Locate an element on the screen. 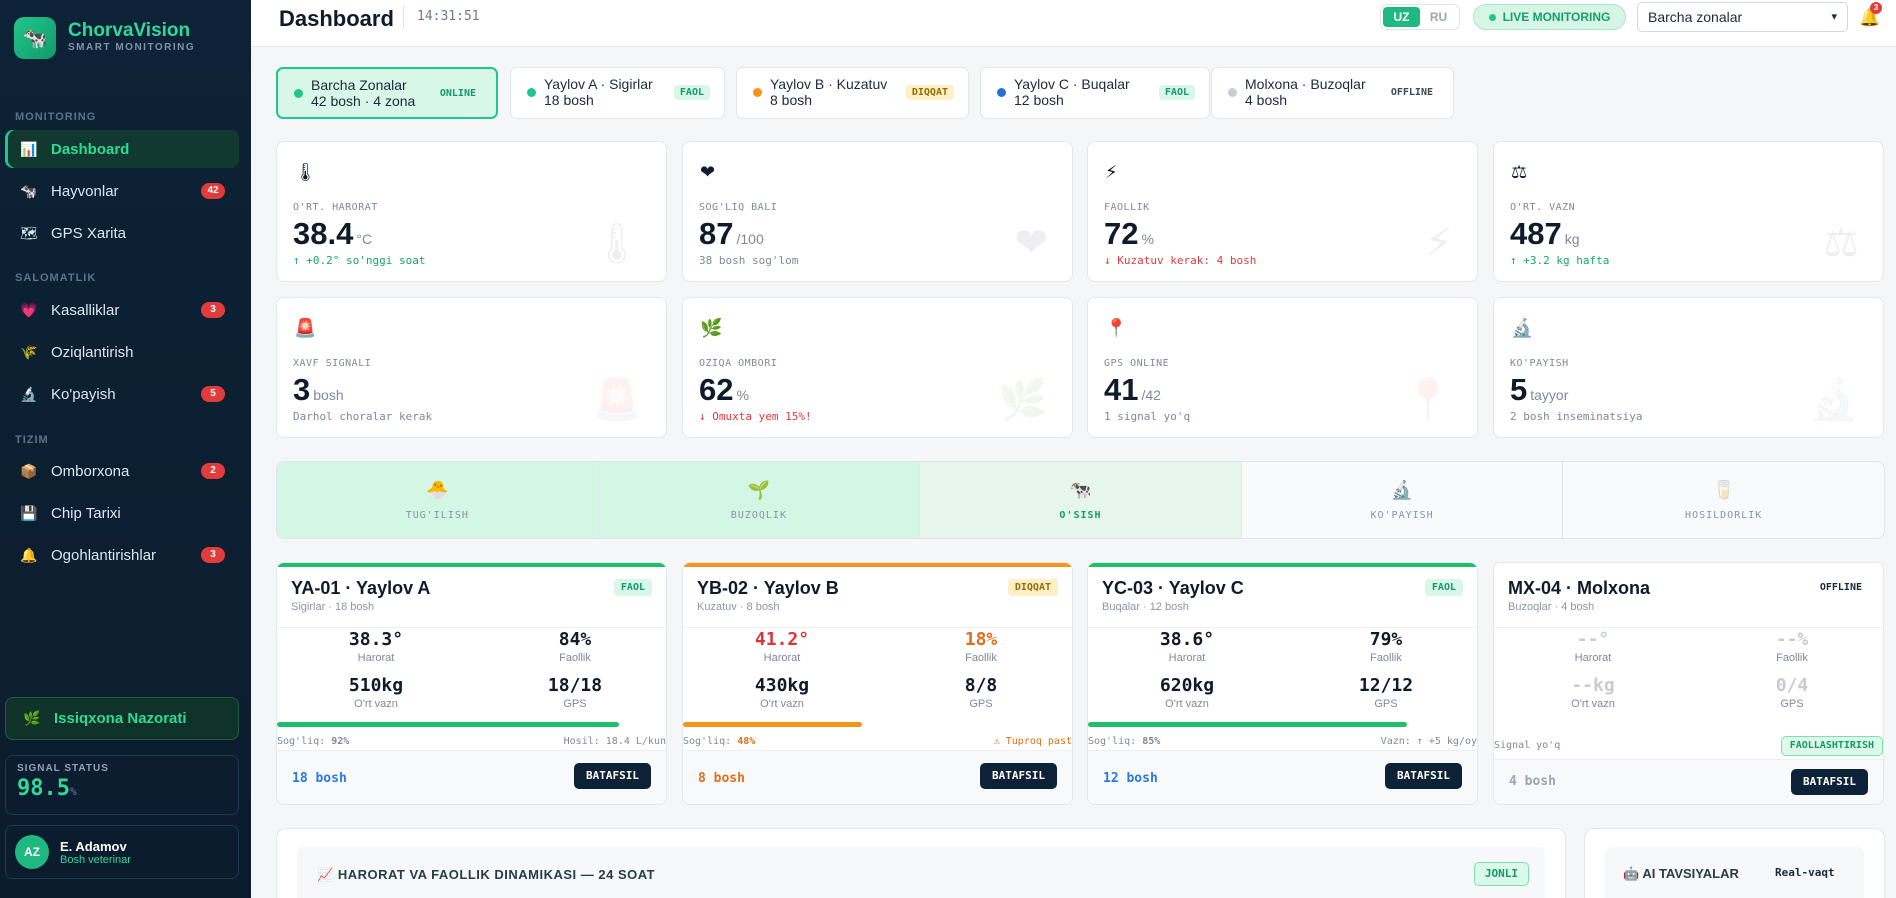 Image resolution: width=1896 pixels, height=898 pixels. sidebar-item-gps-xarita: 🗺 GPS Xarita is located at coordinates (122, 233).